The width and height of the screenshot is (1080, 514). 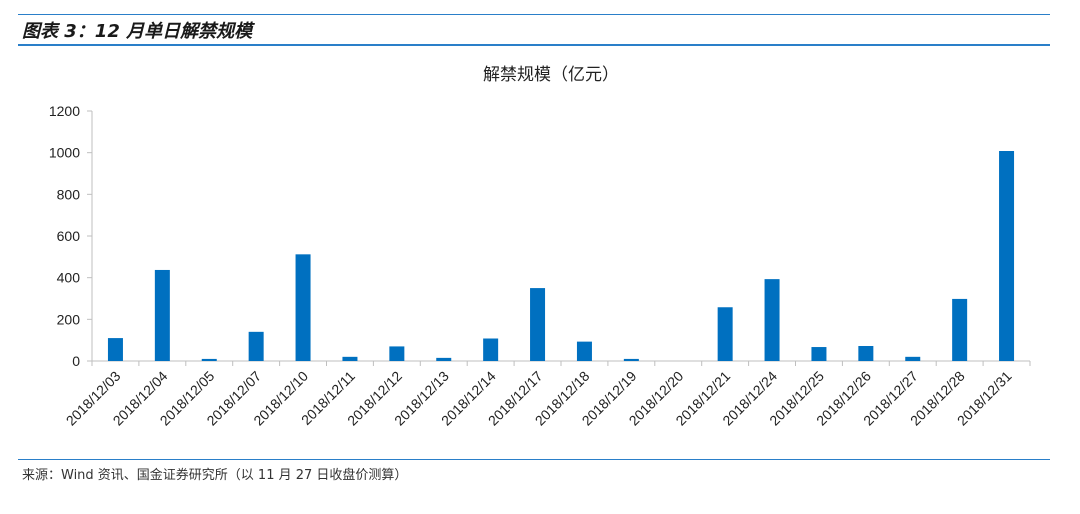 What do you see at coordinates (69, 194) in the screenshot?
I see `y-tick-label: 800` at bounding box center [69, 194].